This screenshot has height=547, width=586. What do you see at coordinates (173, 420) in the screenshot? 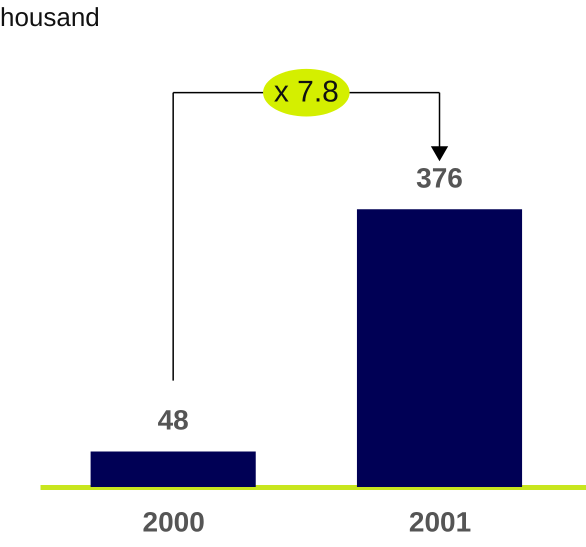
I see `data-label: 48` at bounding box center [173, 420].